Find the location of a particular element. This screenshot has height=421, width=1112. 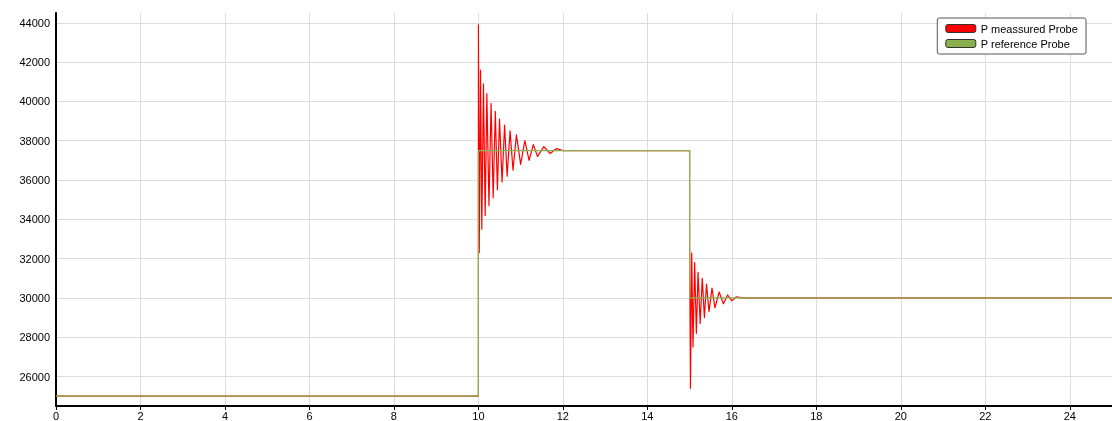

y-tick-label: 26000 is located at coordinates (34, 376).